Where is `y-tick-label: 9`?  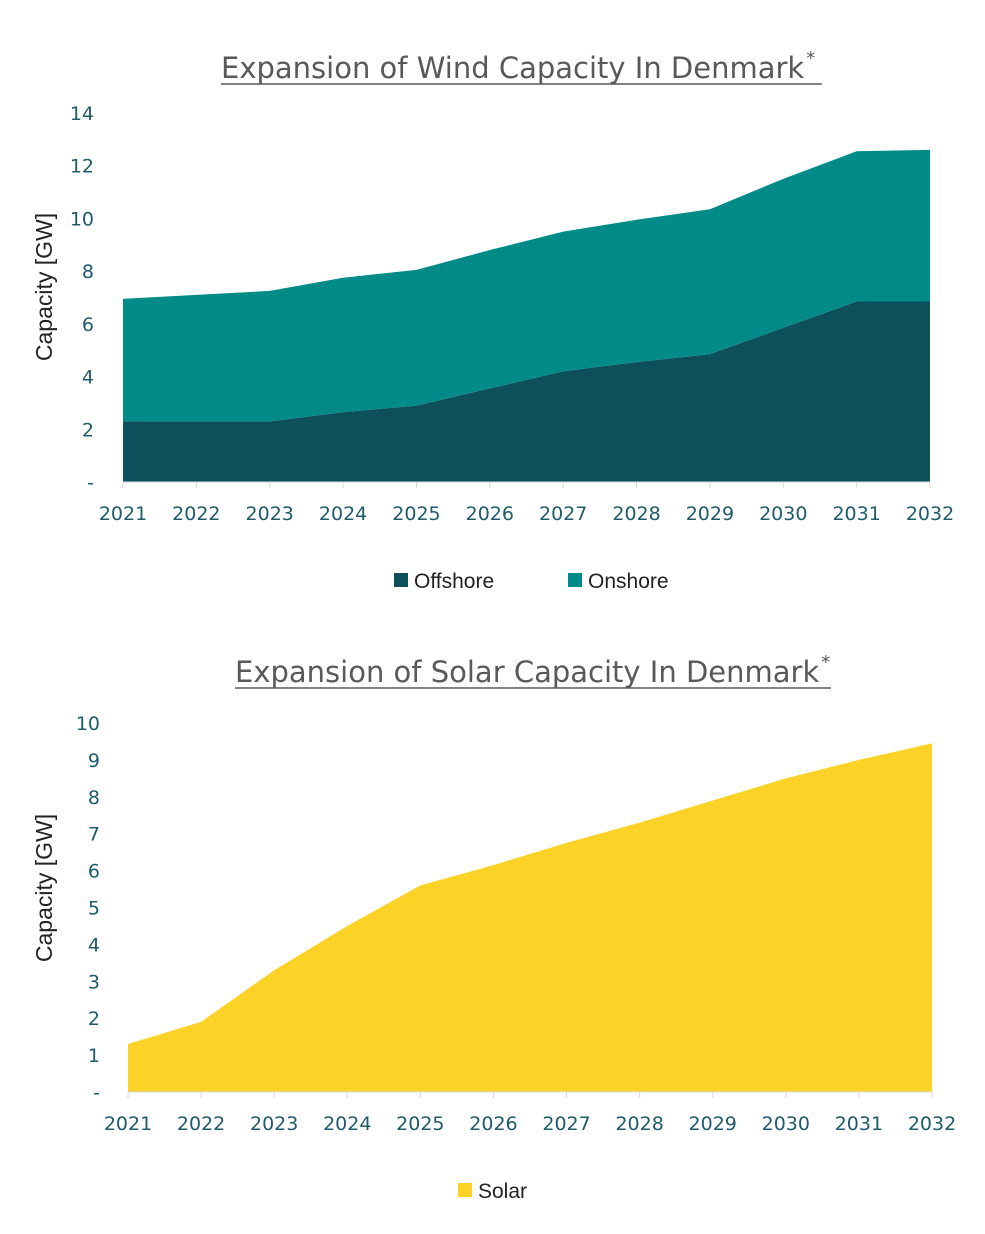 y-tick-label: 9 is located at coordinates (94, 761).